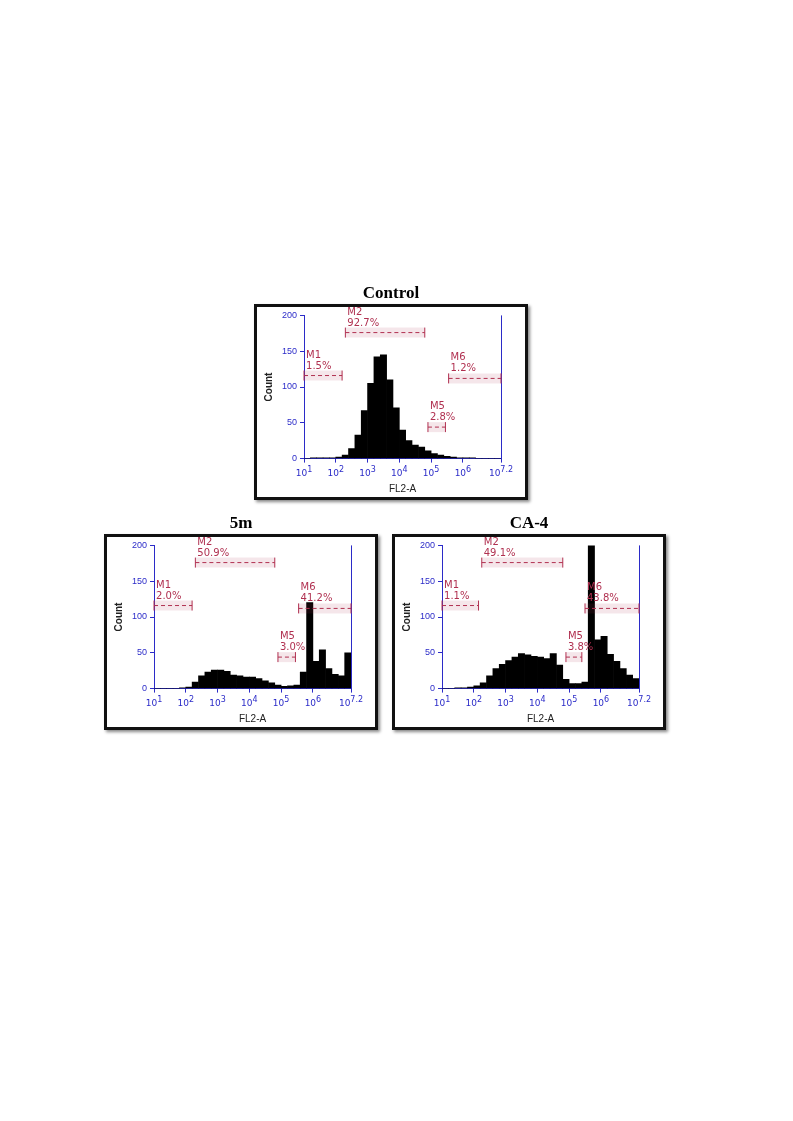 The image size is (793, 1121). Describe the element at coordinates (241, 523) in the screenshot. I see `chart-title: 5m` at that location.